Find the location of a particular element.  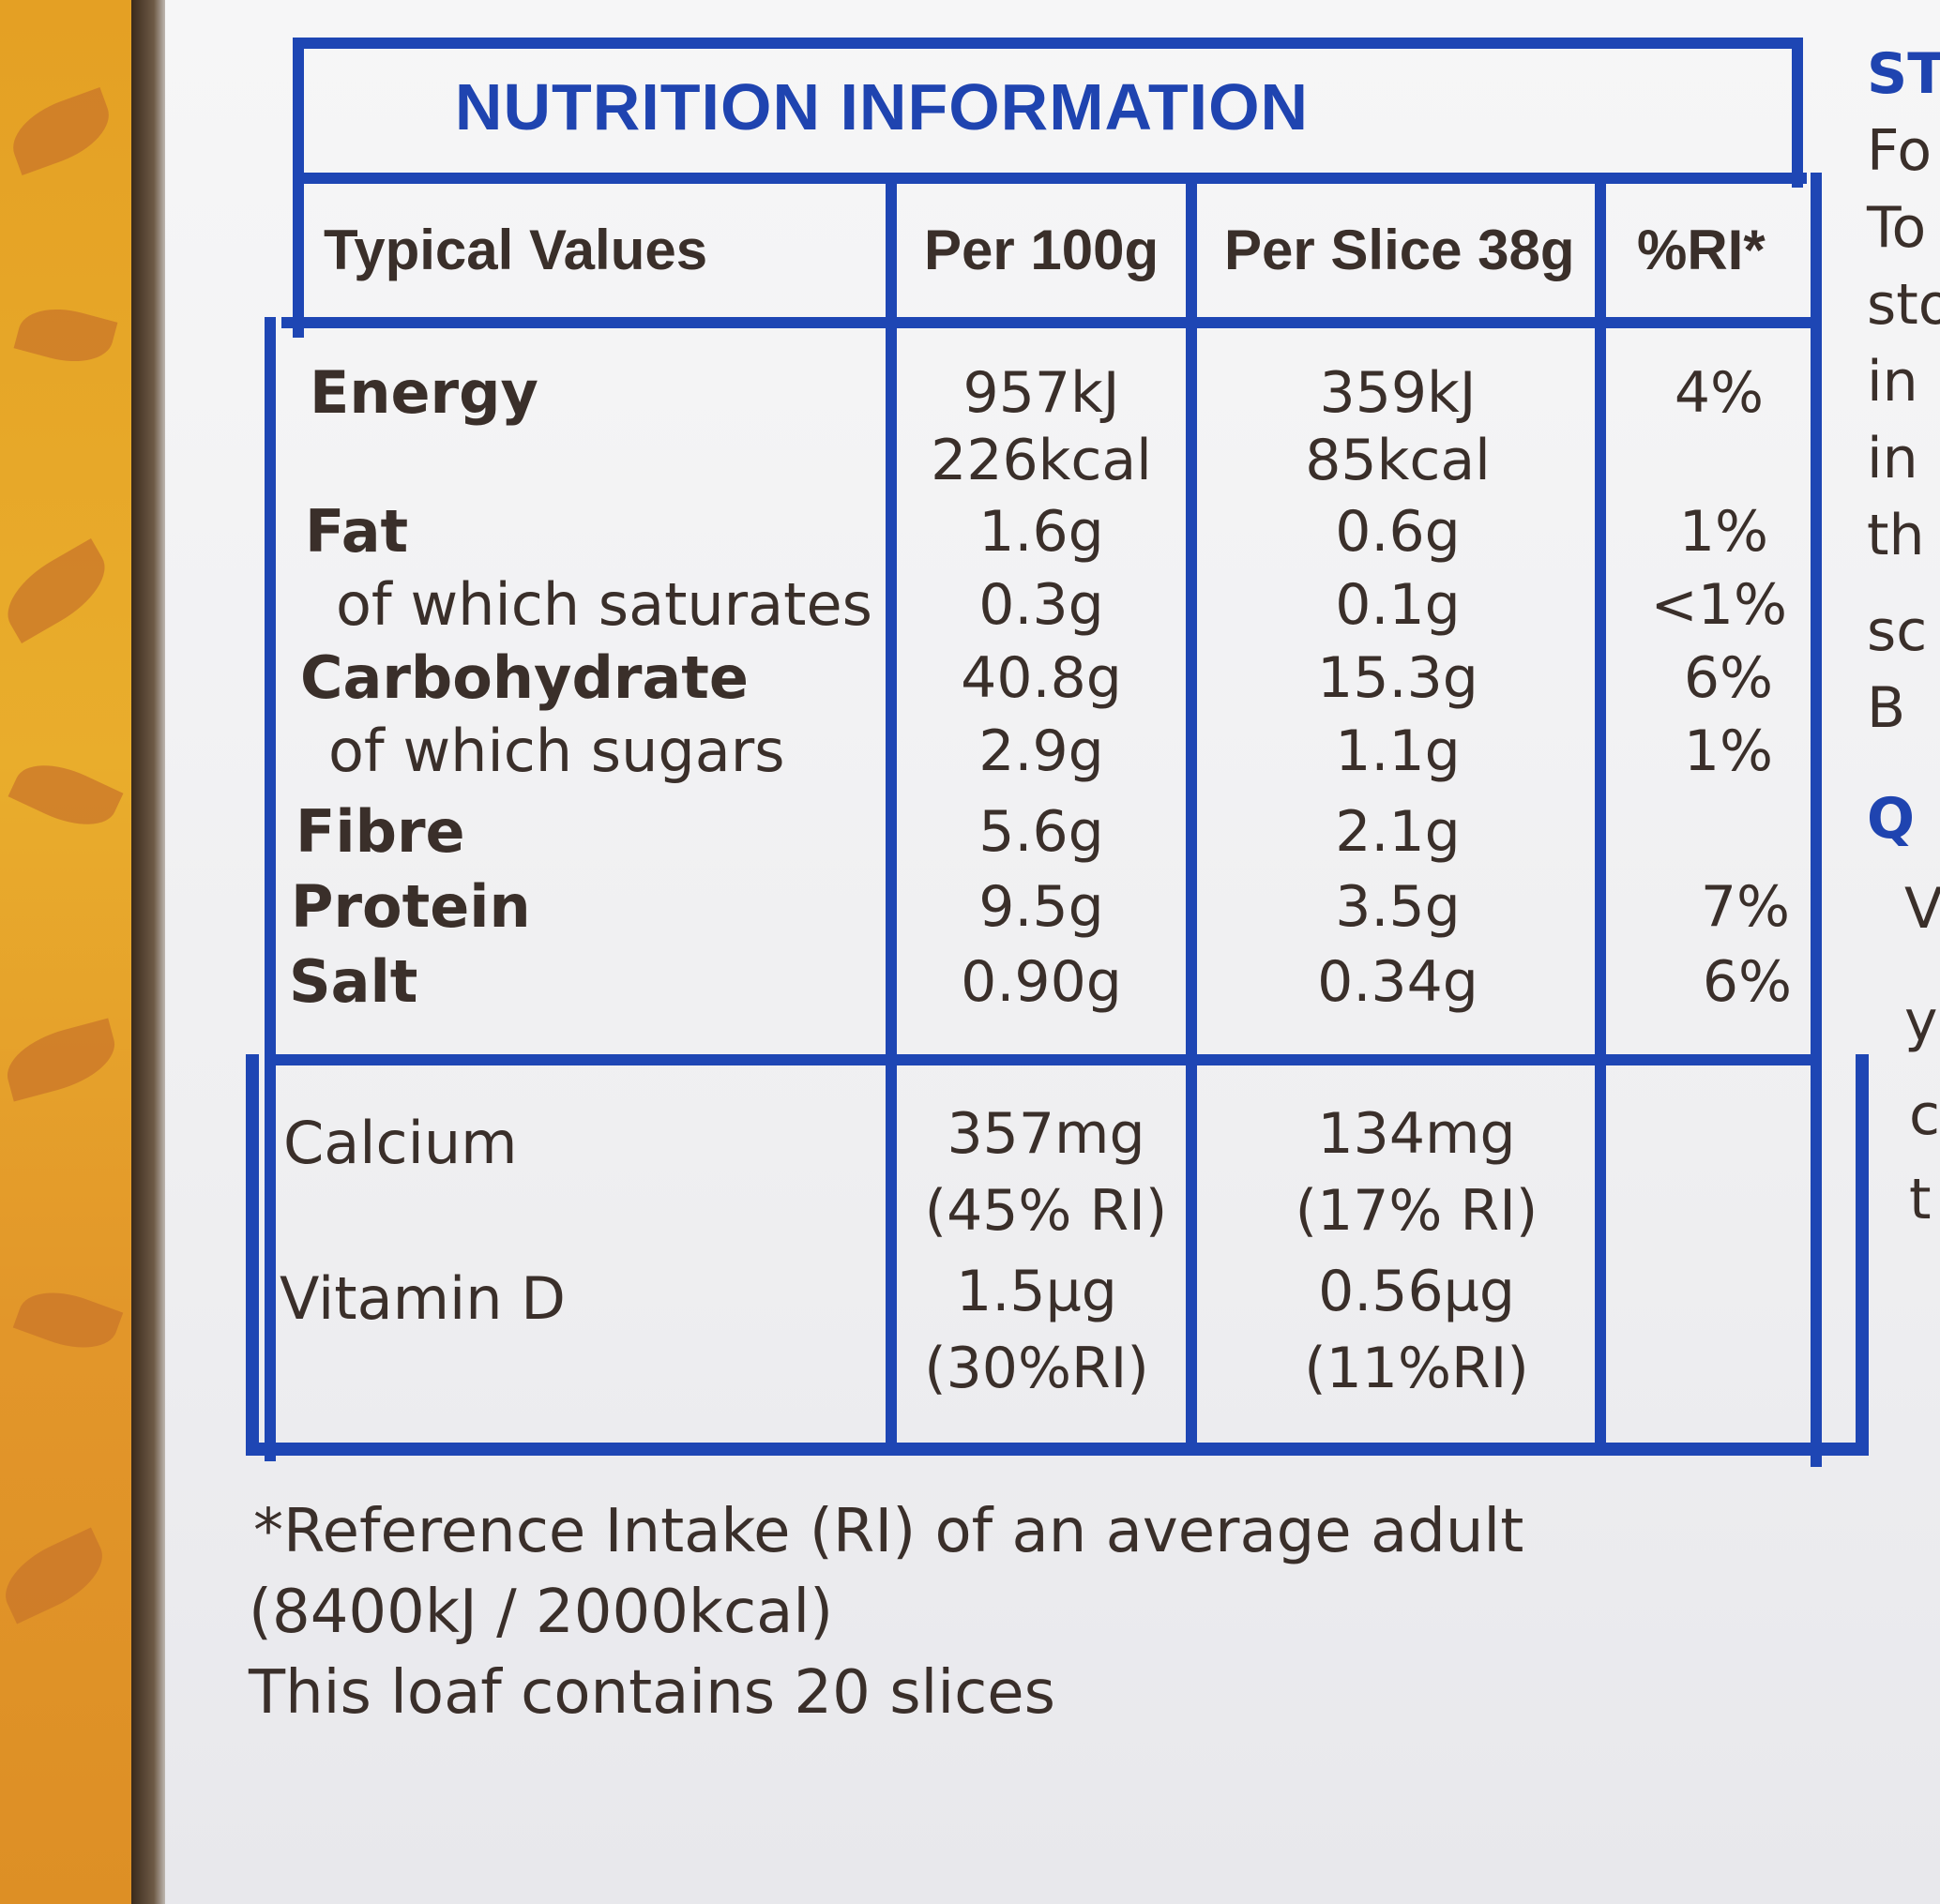

vitamin-d-per-slice: 0.56µg is located at coordinates (1416, 1291).